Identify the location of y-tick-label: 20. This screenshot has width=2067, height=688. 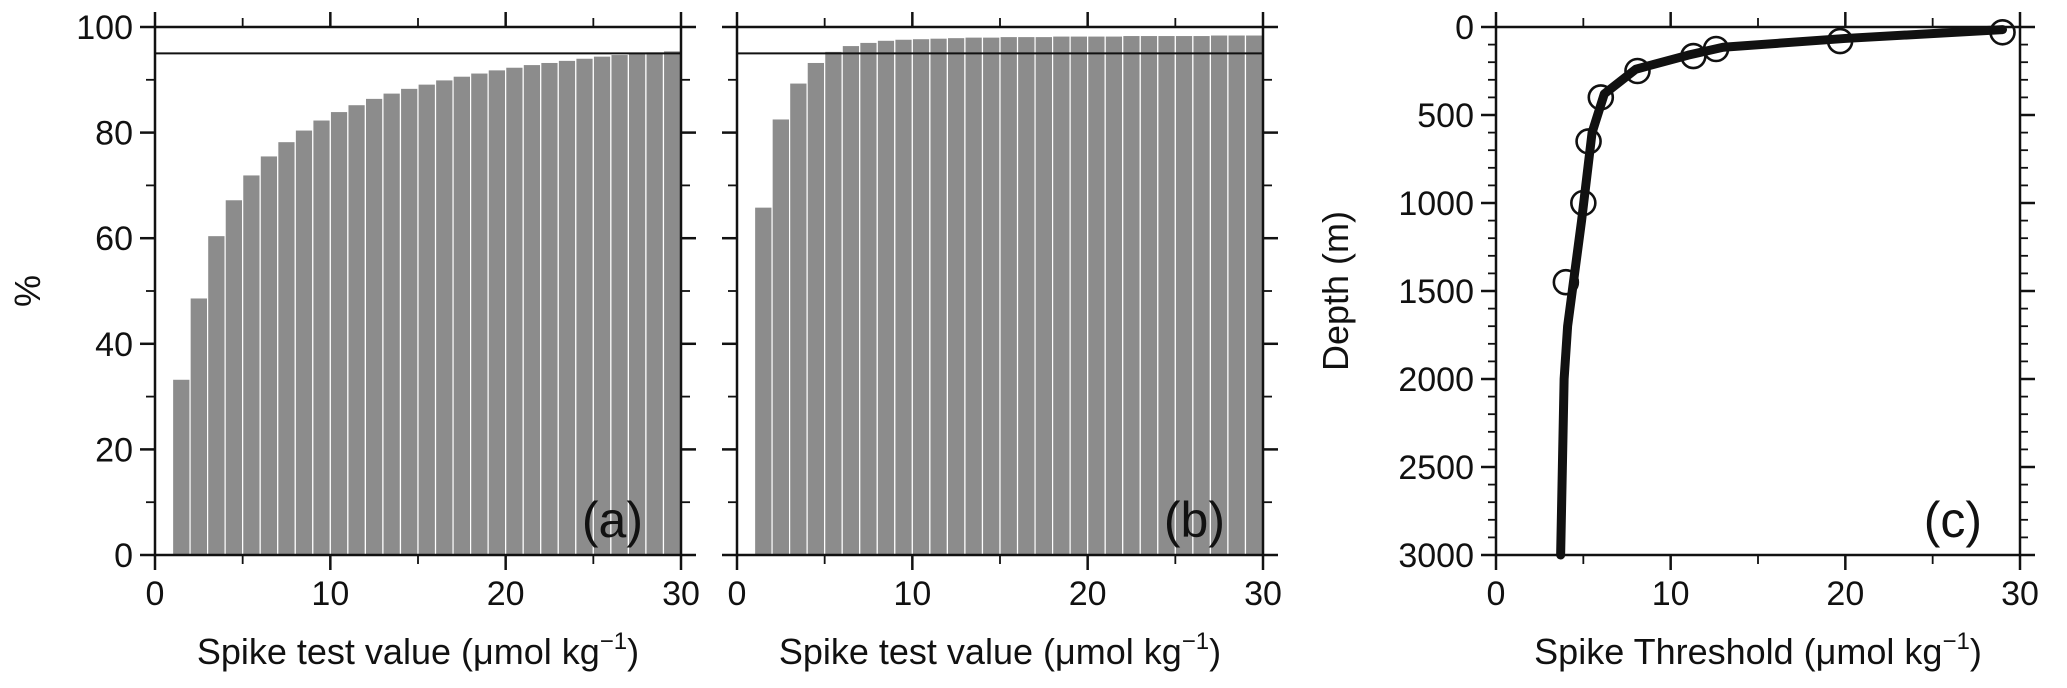
(114, 450).